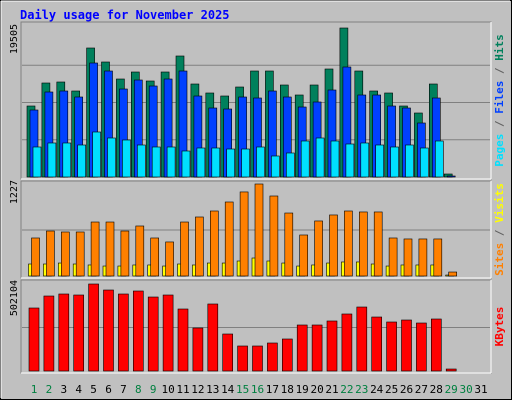 The width and height of the screenshot is (512, 400). Describe the element at coordinates (465, 389) in the screenshot. I see `x-tick-label: 30` at that location.